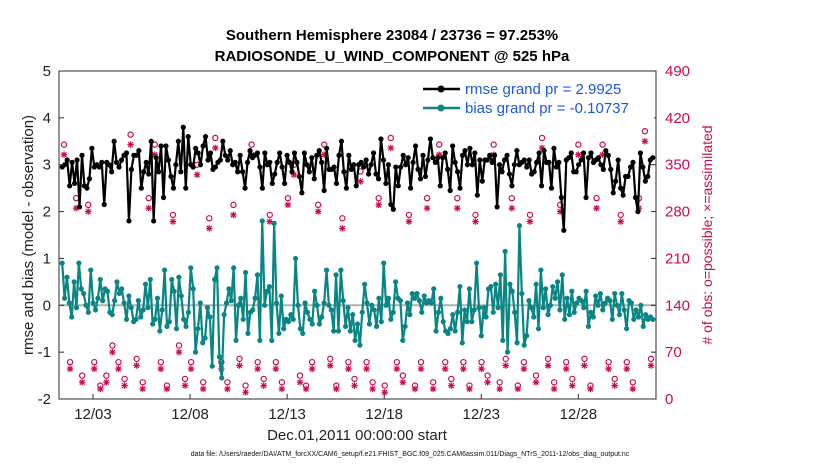  I want to click on y-left-tick-label: 3, so click(47, 165).